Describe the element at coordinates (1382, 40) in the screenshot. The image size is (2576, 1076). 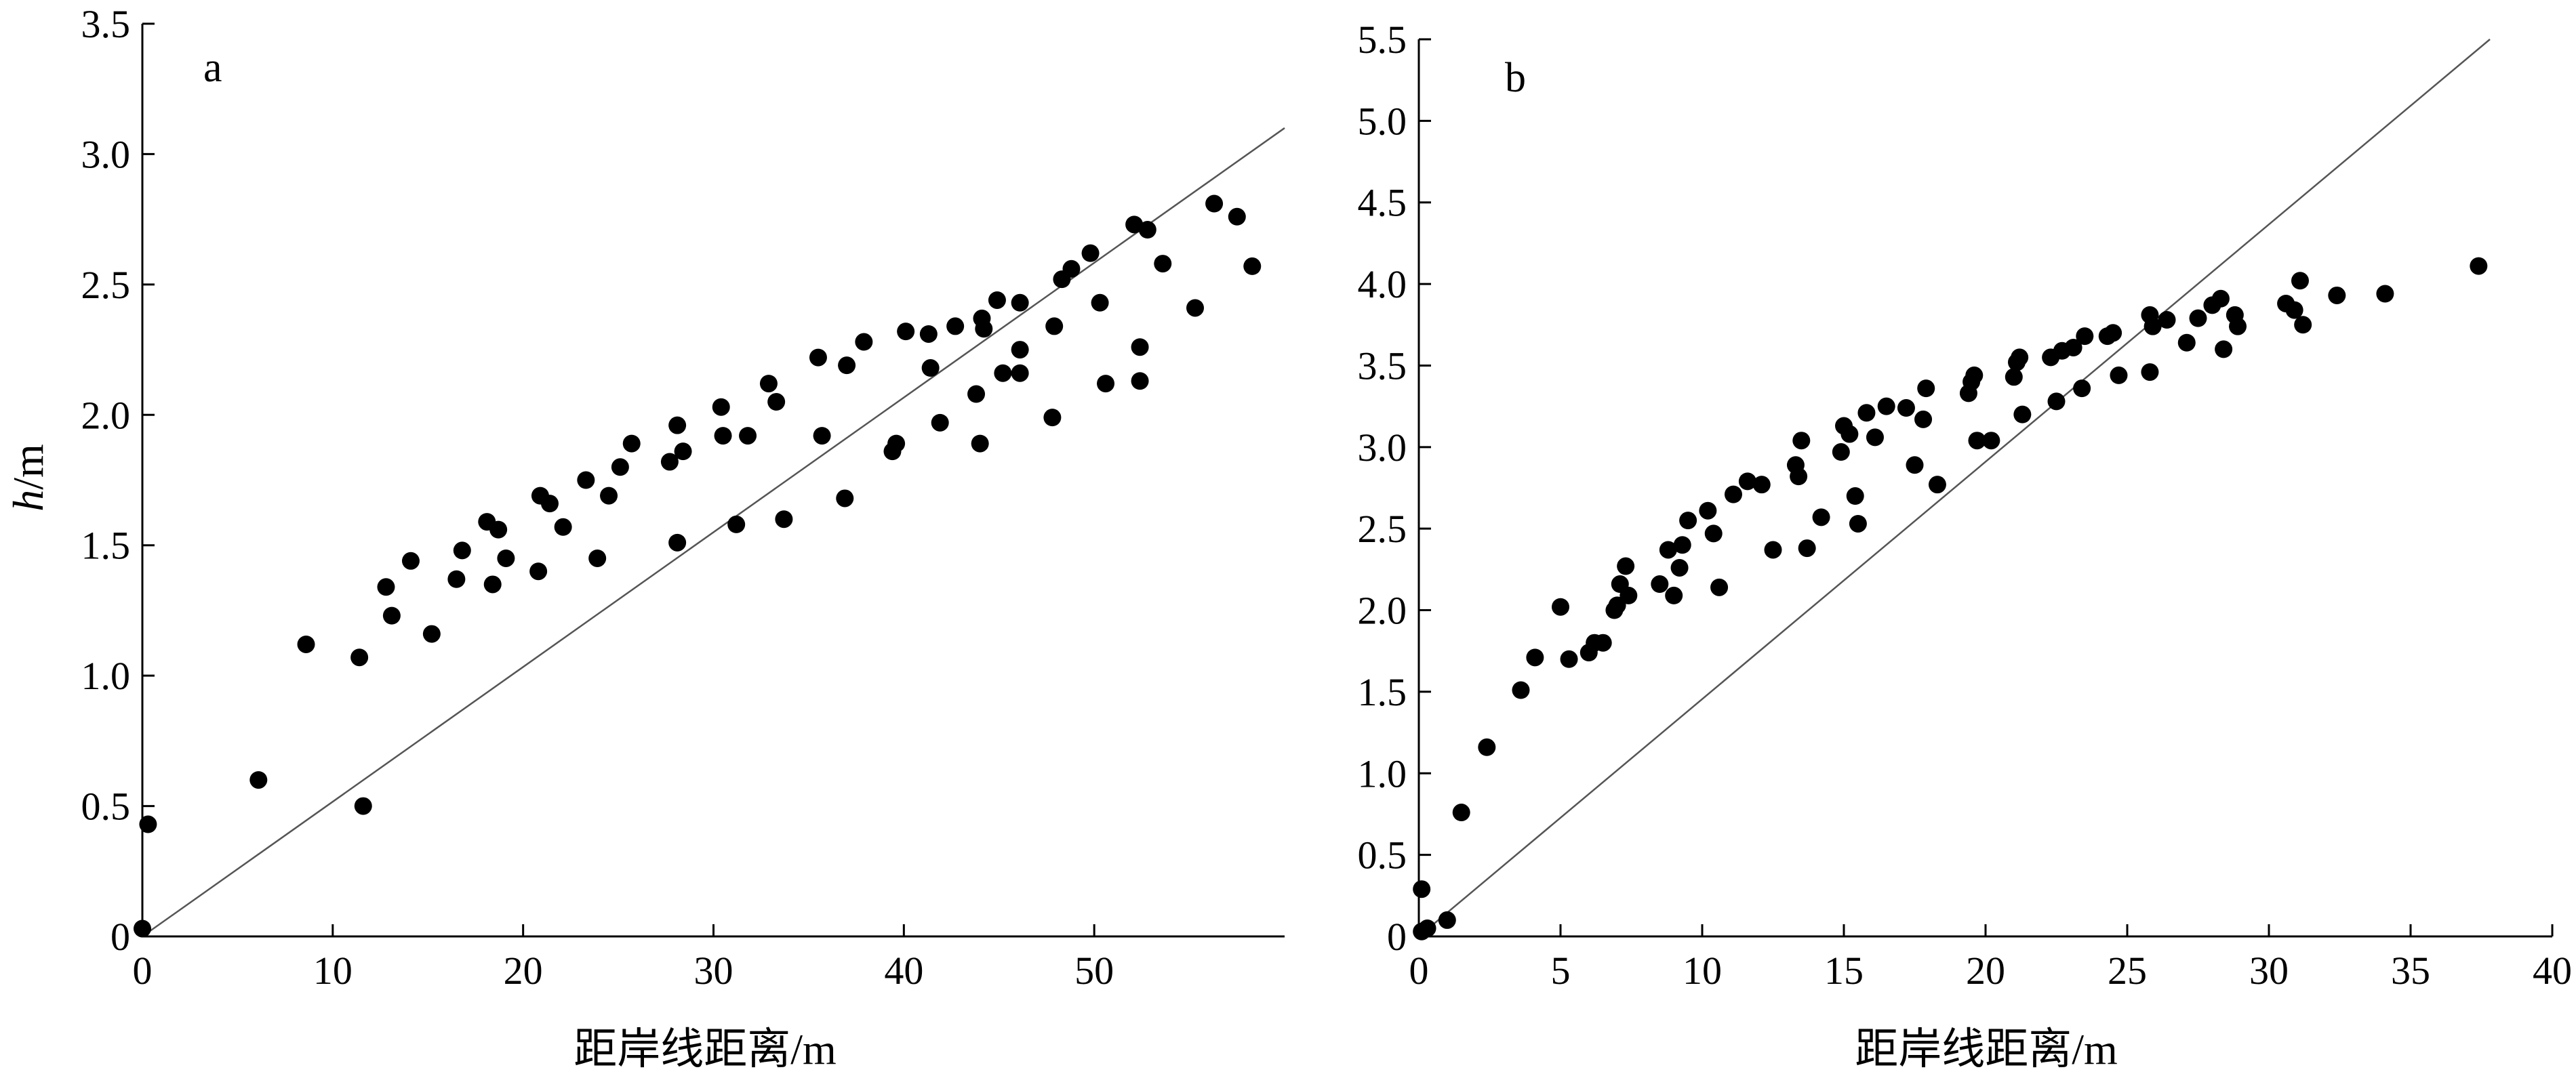
I see `y-tick-label: 5.5` at that location.